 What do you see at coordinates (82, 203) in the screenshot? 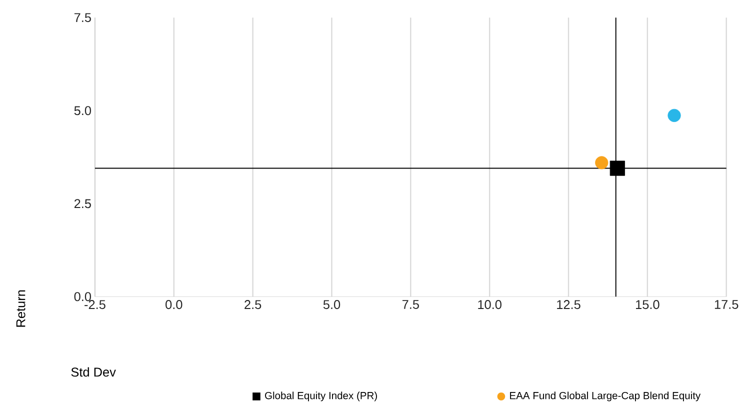
I see `y-tick-label: 2.5` at bounding box center [82, 203].